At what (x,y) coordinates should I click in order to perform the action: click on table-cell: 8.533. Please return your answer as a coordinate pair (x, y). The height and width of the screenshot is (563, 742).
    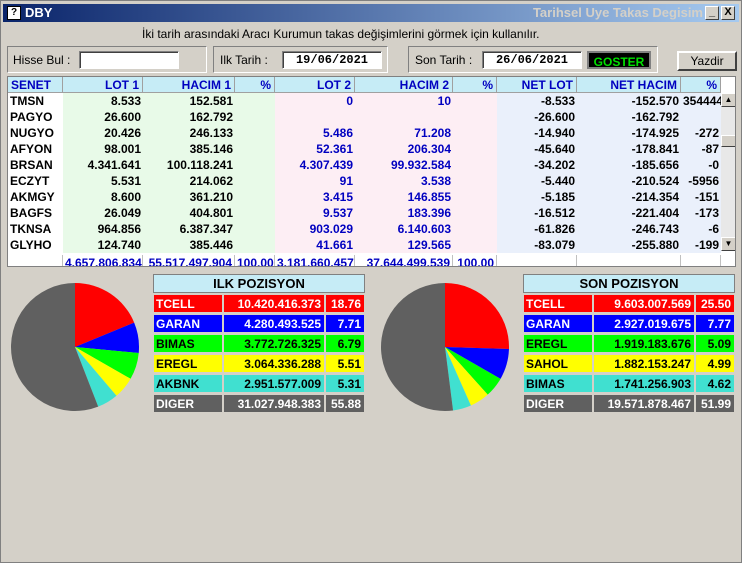
    Looking at the image, I should click on (103, 101).